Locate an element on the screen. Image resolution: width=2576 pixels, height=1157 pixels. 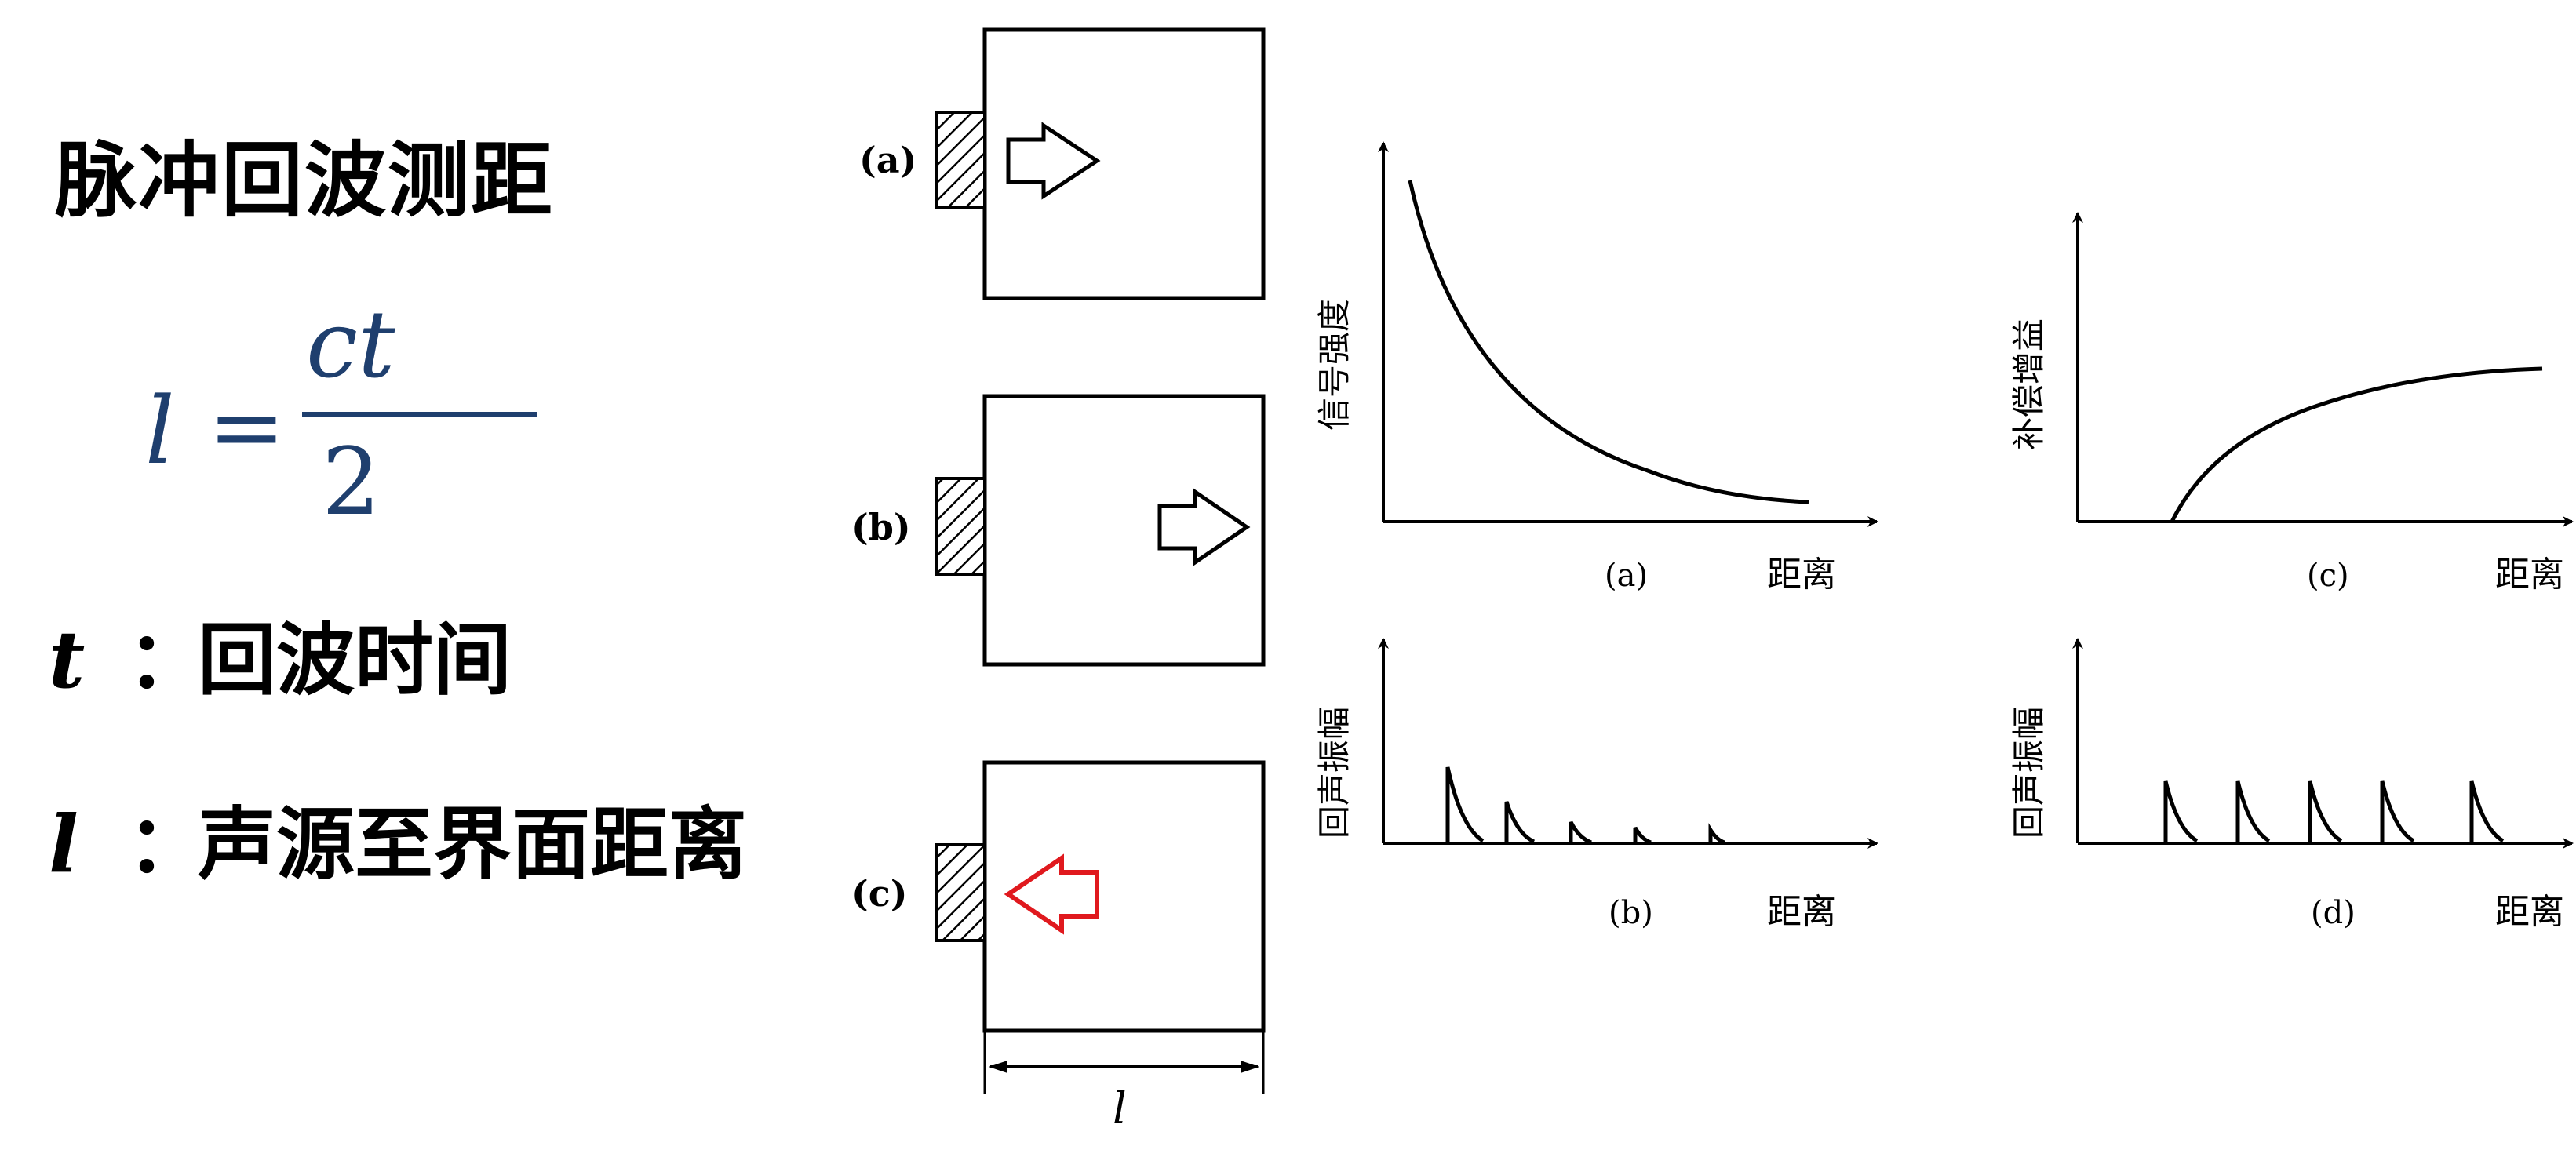
page-title: 脉冲回波测距 is located at coordinates (305, 180).